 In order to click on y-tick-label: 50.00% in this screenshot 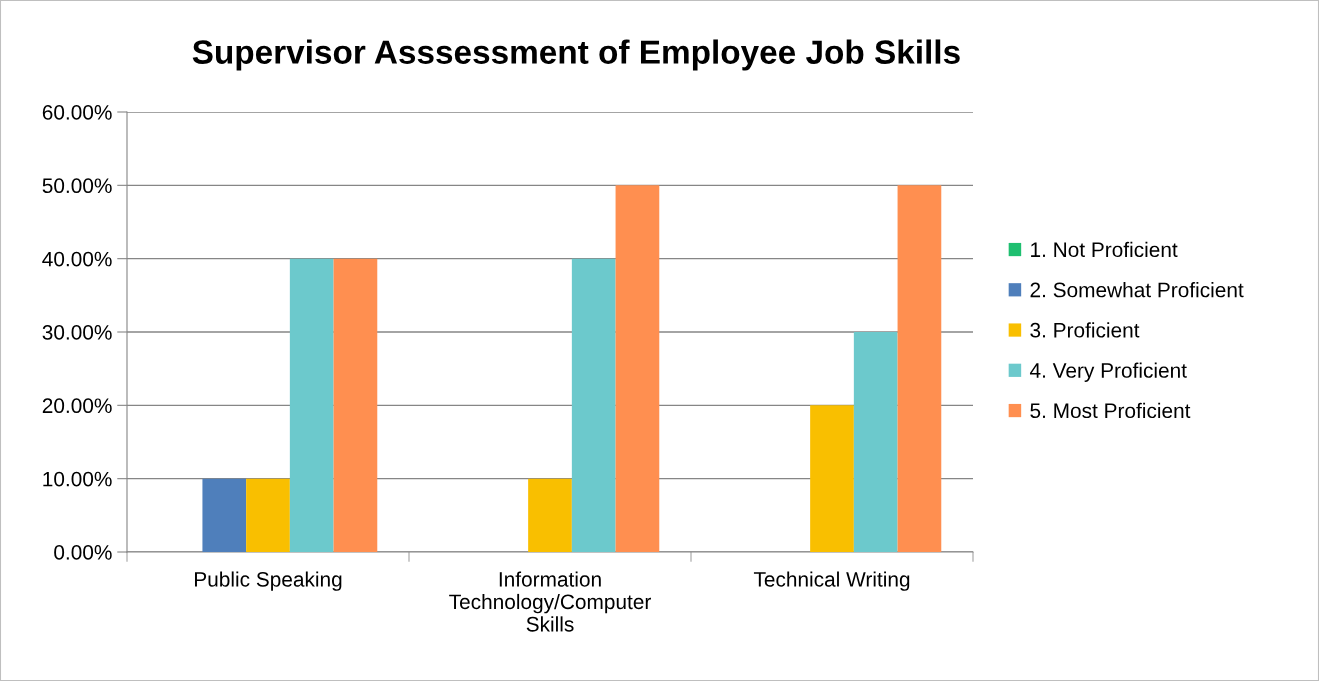, I will do `click(77, 186)`.